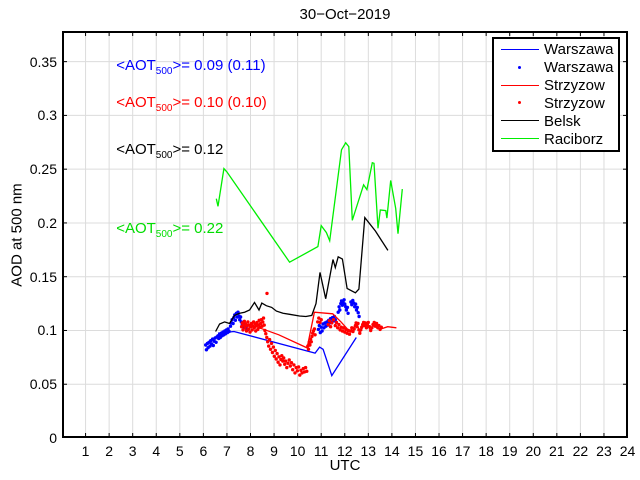  What do you see at coordinates (43, 384) in the screenshot?
I see `y-tick-label: 0.05` at bounding box center [43, 384].